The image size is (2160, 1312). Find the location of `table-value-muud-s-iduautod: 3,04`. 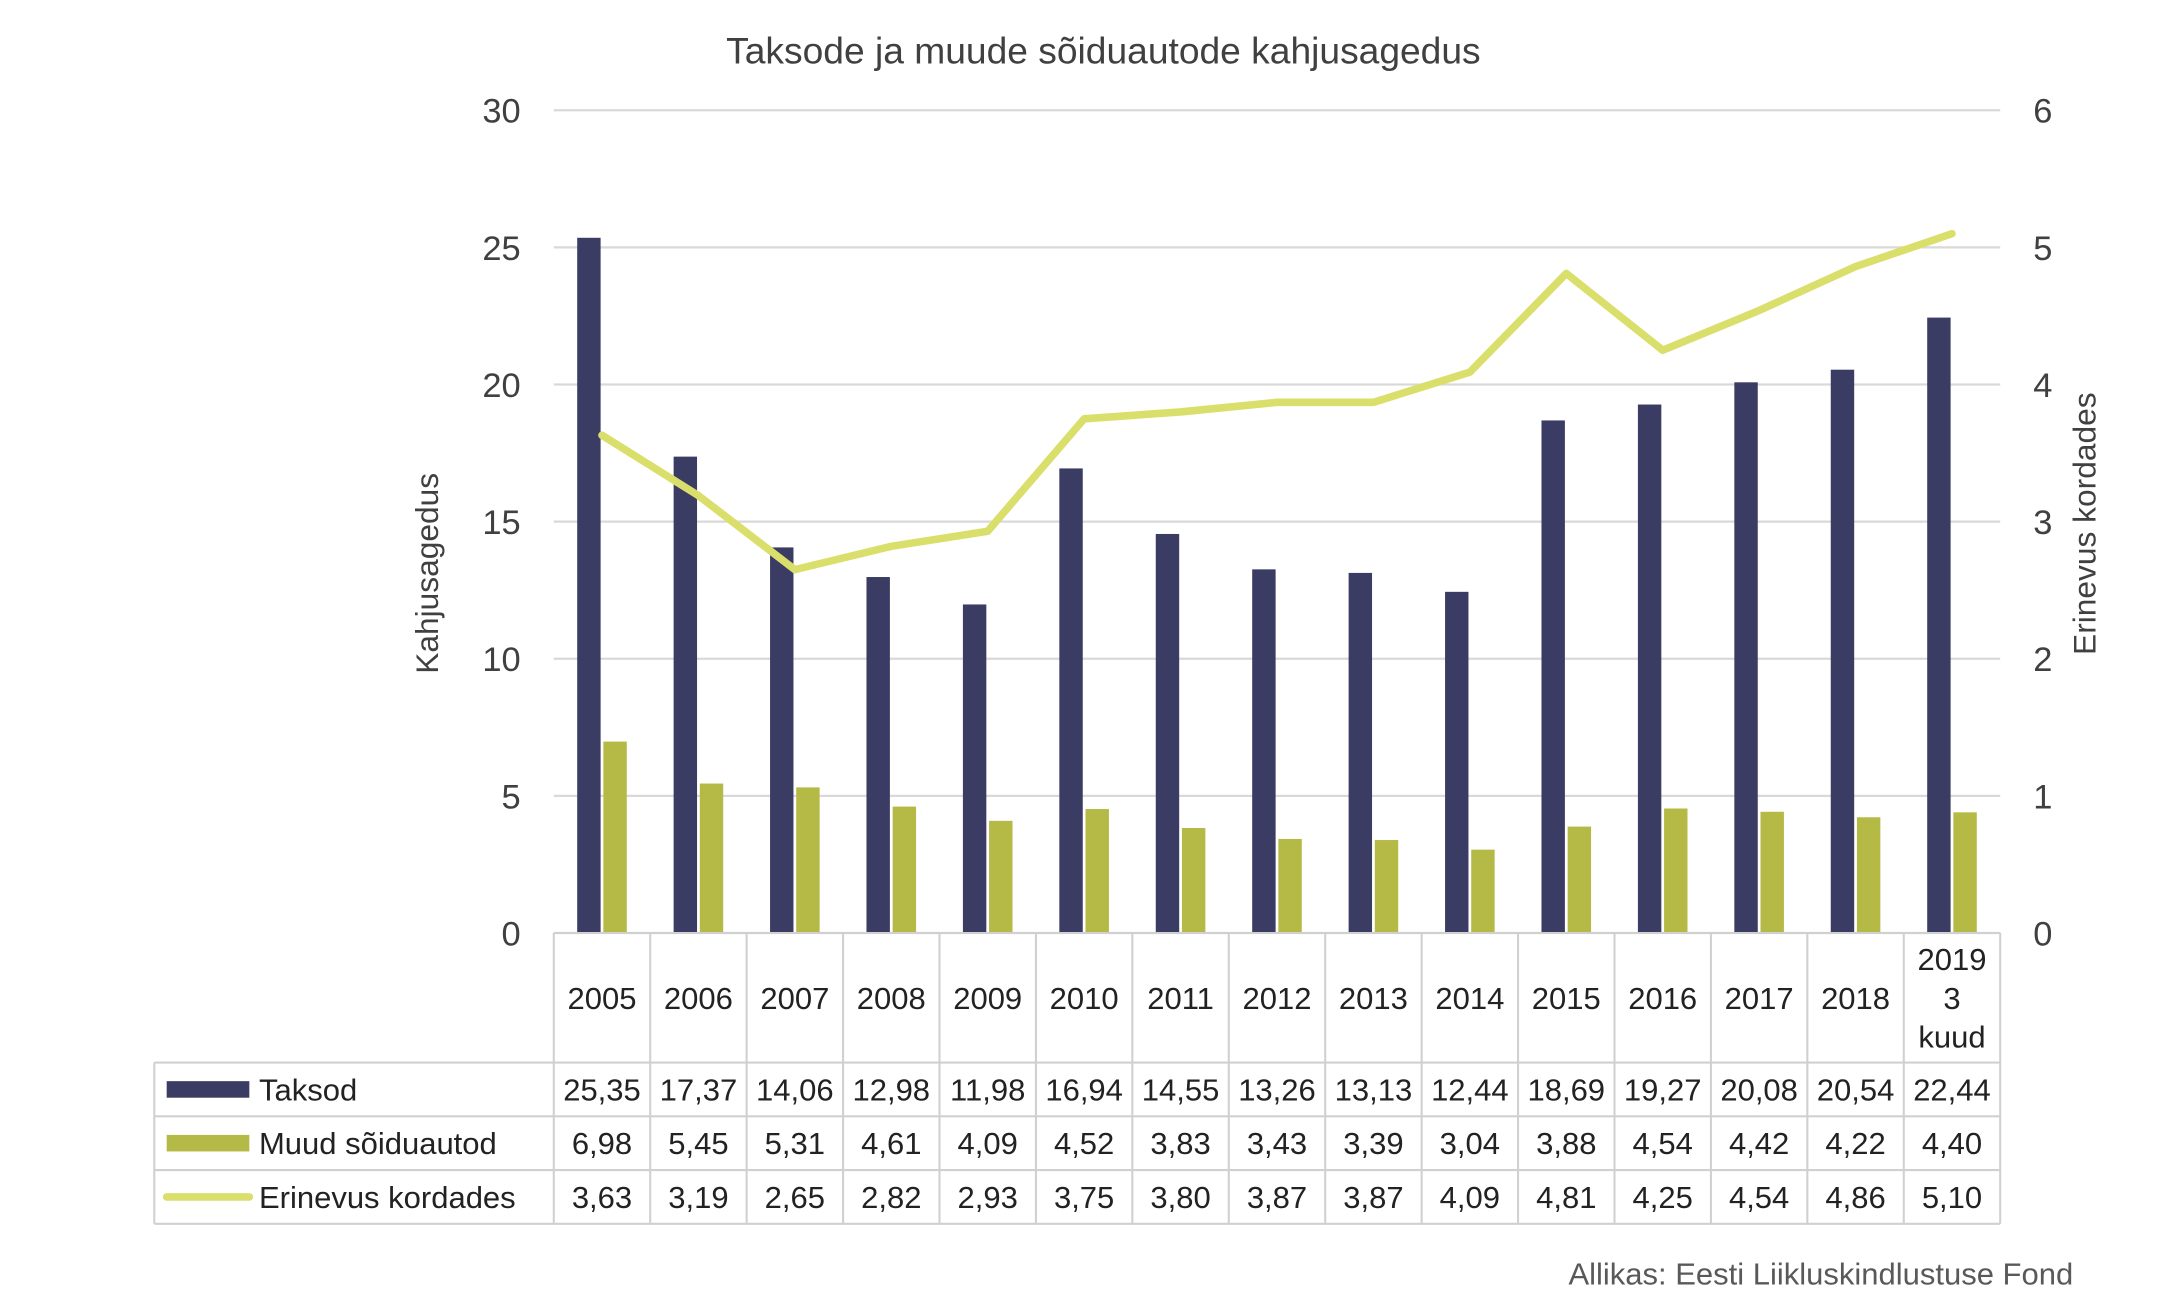

table-value-muud-s-iduautod: 3,04 is located at coordinates (1470, 1143).